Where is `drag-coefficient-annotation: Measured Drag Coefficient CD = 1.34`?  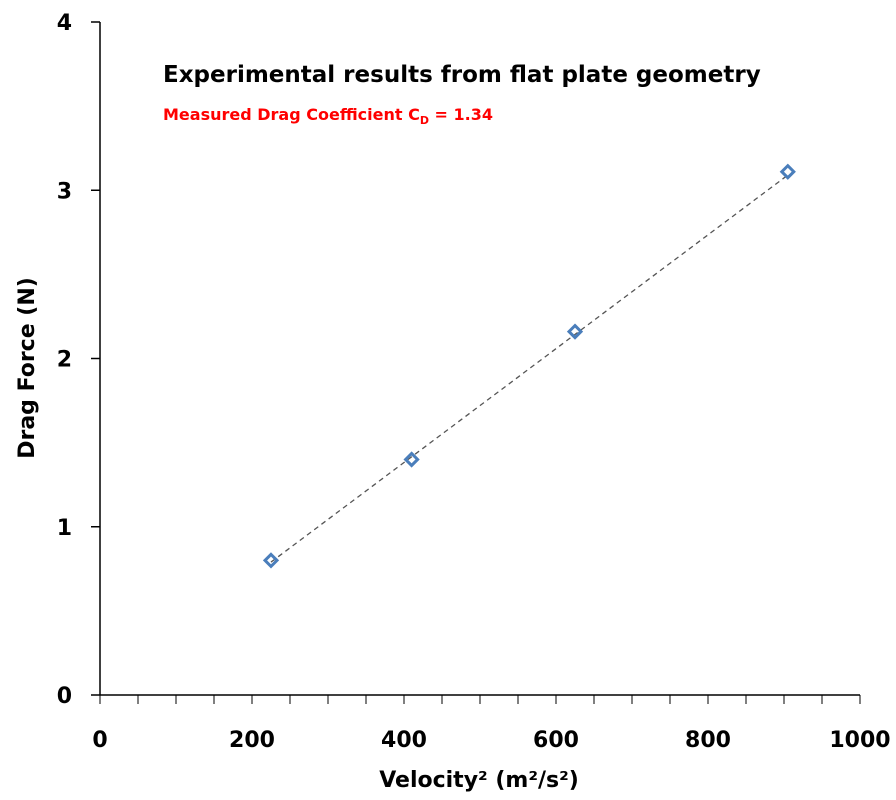 drag-coefficient-annotation: Measured Drag Coefficient CD = 1.34 is located at coordinates (328, 116).